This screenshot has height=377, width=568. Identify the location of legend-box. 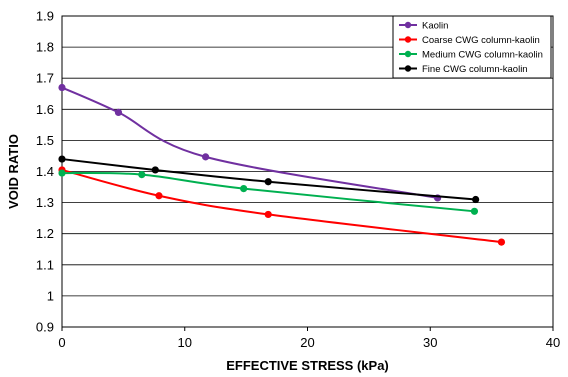
(472, 47).